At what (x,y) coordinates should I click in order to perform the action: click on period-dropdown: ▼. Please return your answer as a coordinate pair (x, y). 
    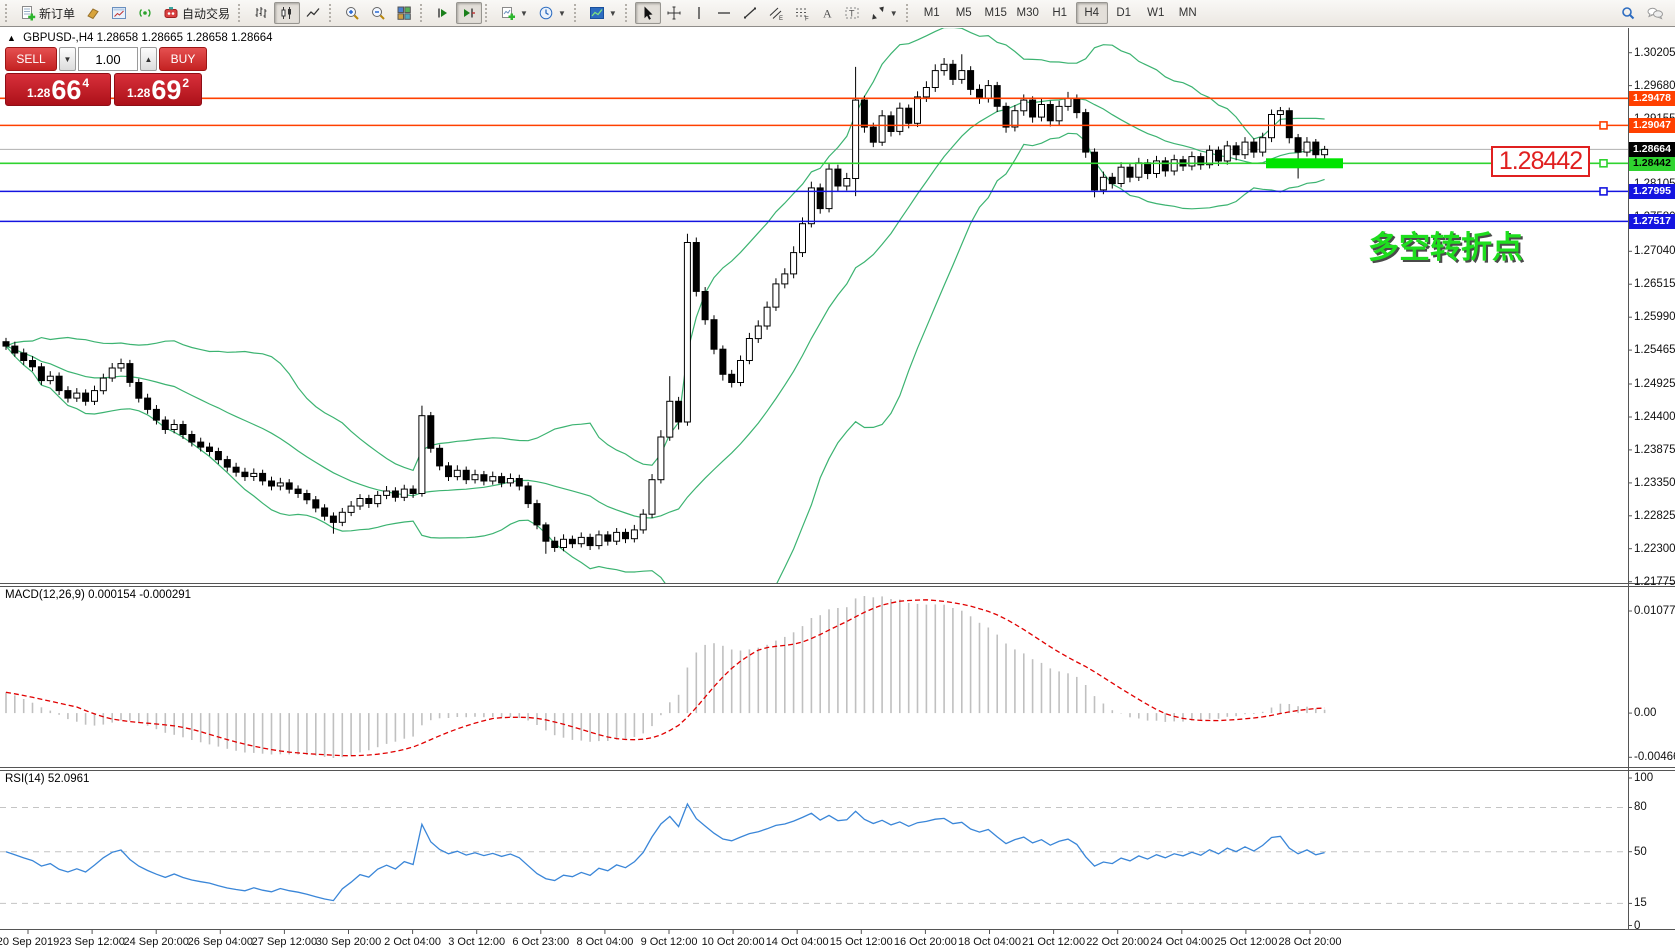
    Looking at the image, I should click on (552, 13).